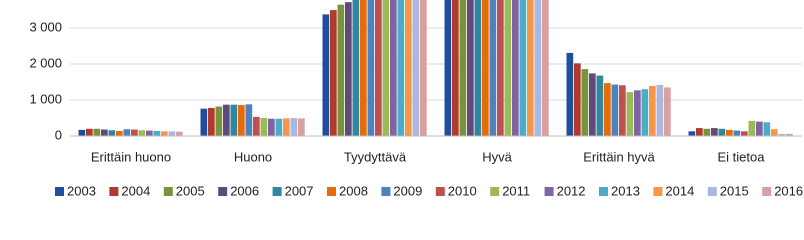 The height and width of the screenshot is (240, 804). Describe the element at coordinates (253, 156) in the screenshot. I see `x-tick-label: Huono` at that location.